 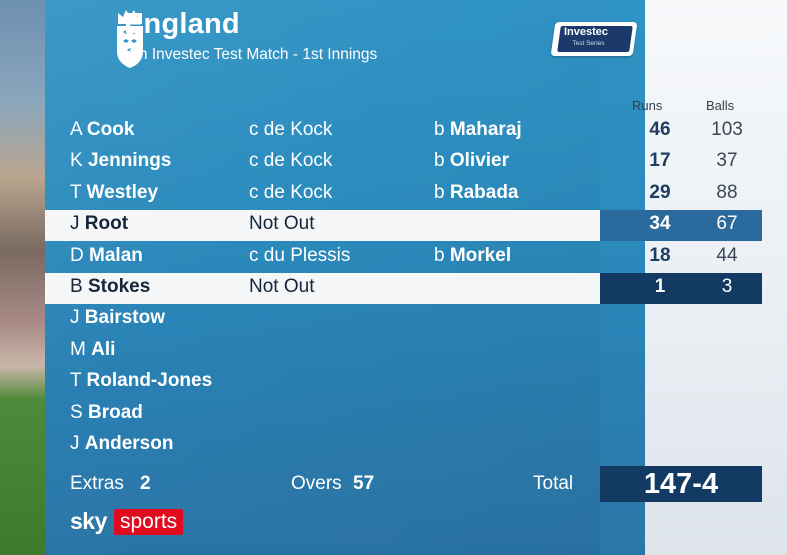 What do you see at coordinates (88, 521) in the screenshot?
I see `sky-wordmark: sky` at bounding box center [88, 521].